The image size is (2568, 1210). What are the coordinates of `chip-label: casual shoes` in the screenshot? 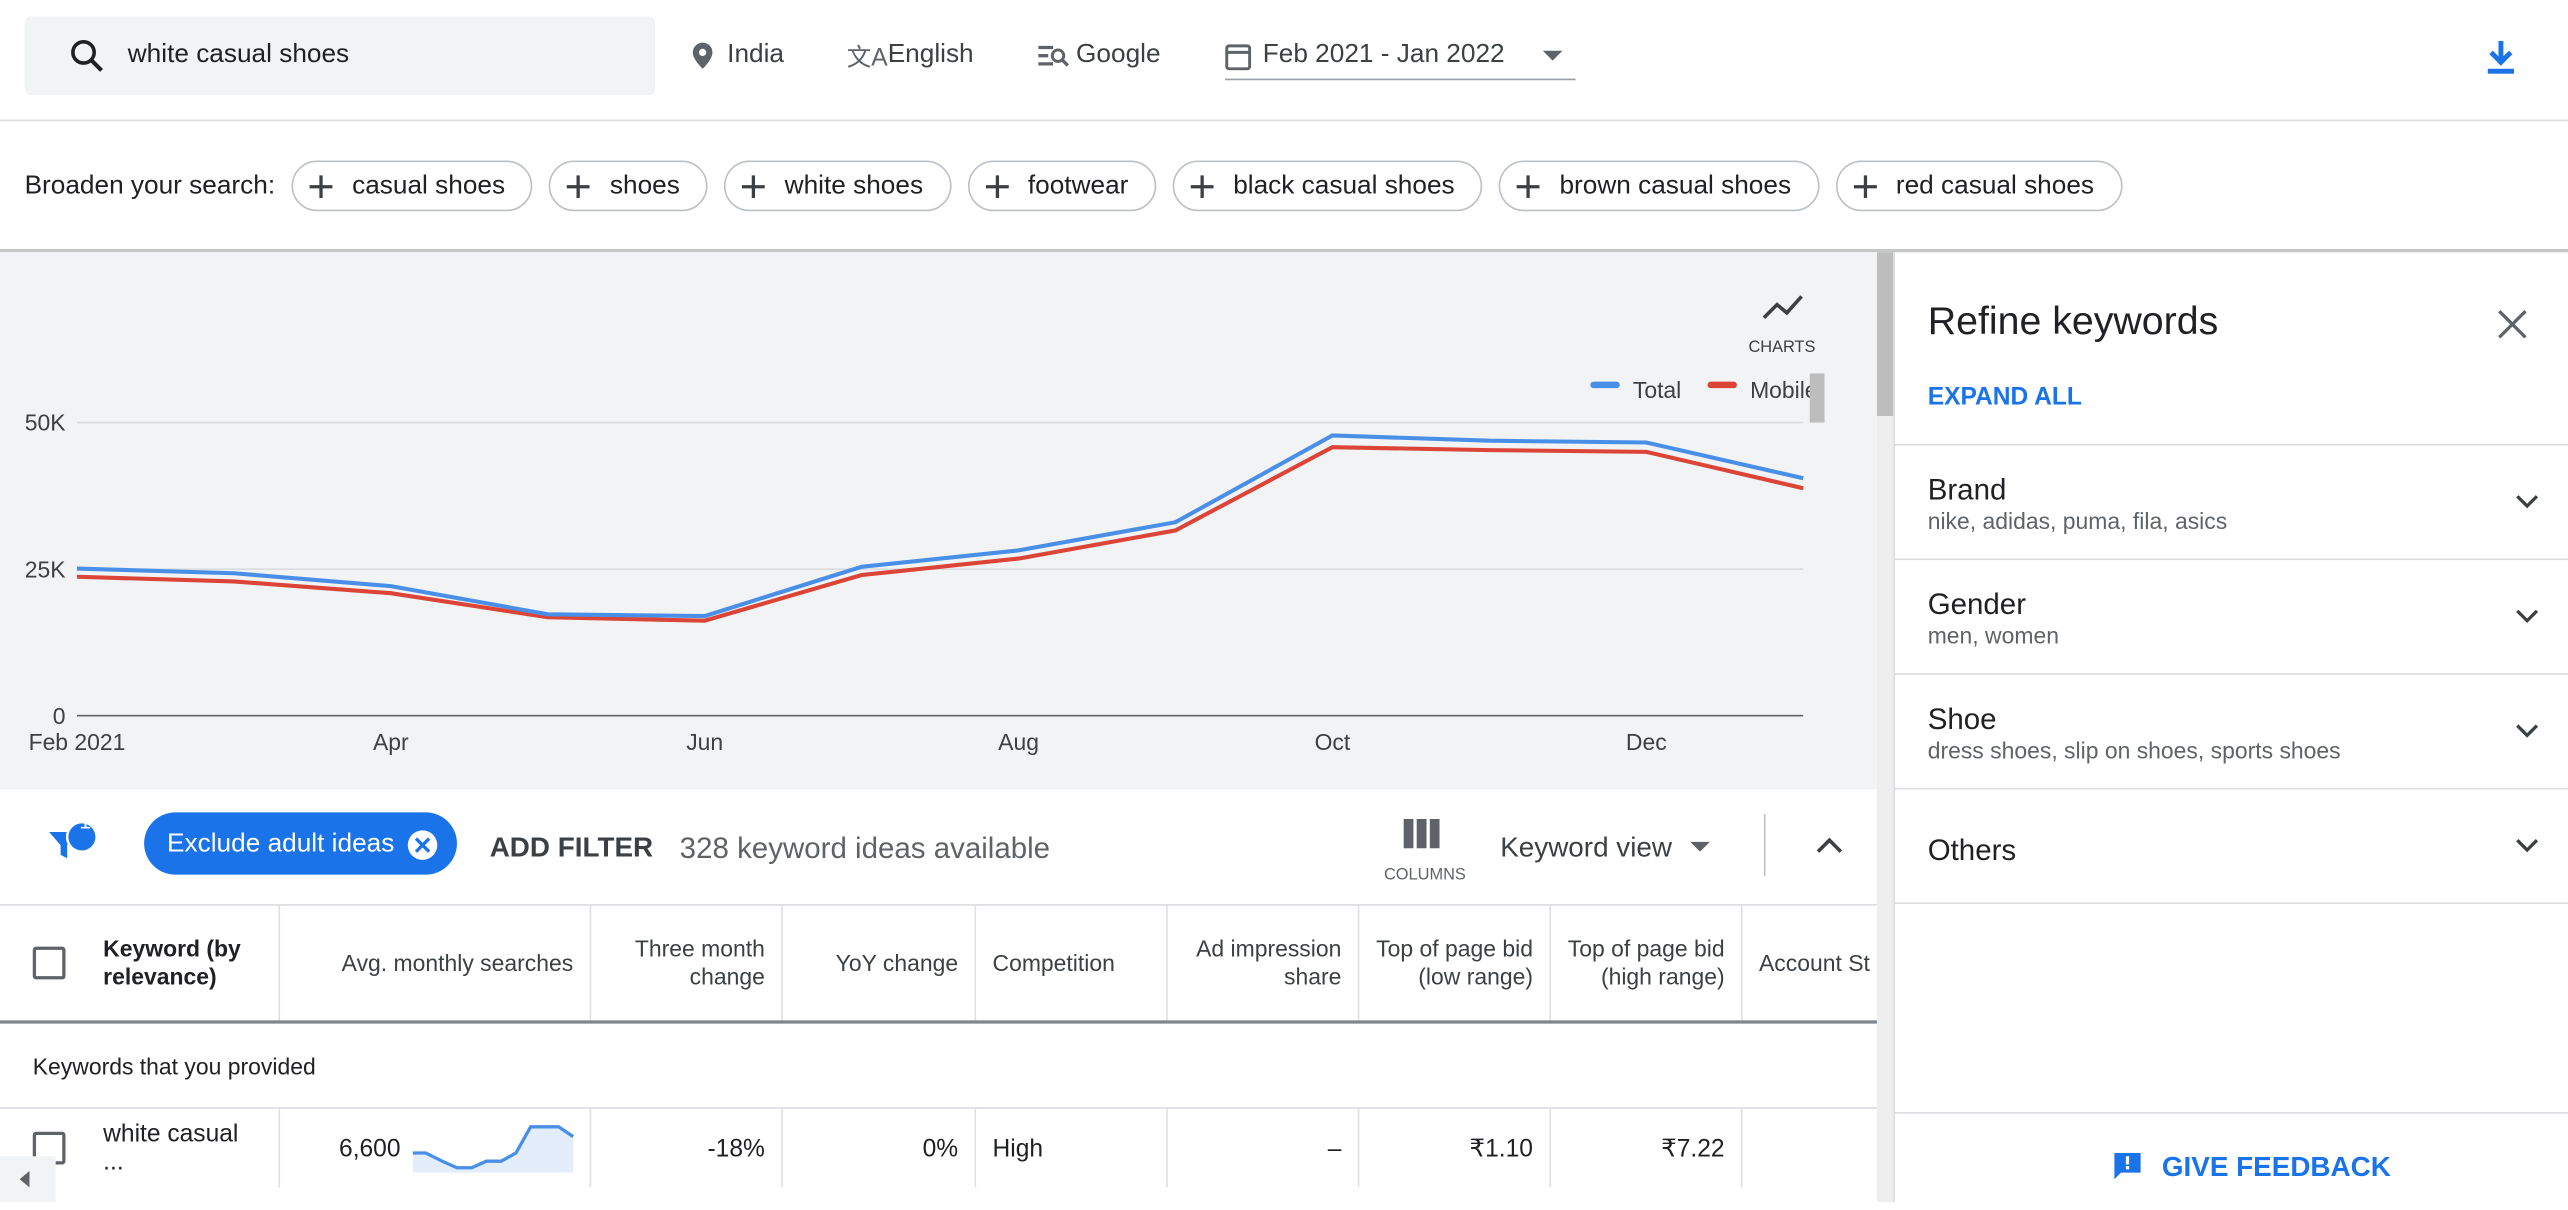 It's located at (429, 185).